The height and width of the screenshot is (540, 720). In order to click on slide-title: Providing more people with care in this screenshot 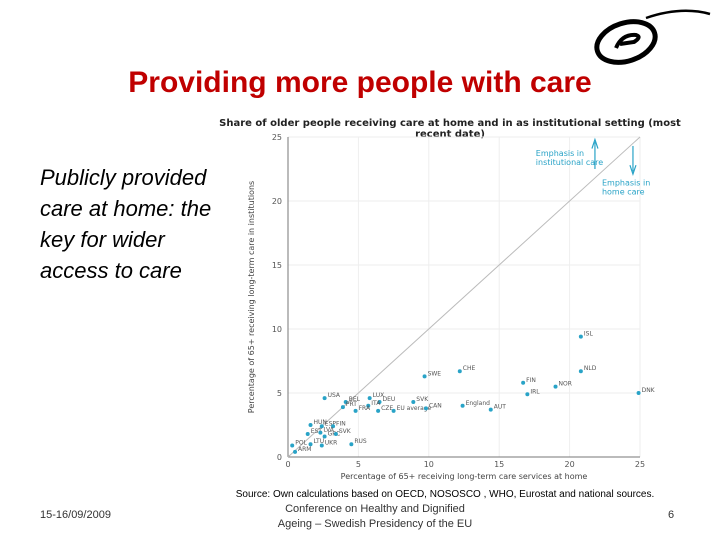, I will do `click(360, 82)`.